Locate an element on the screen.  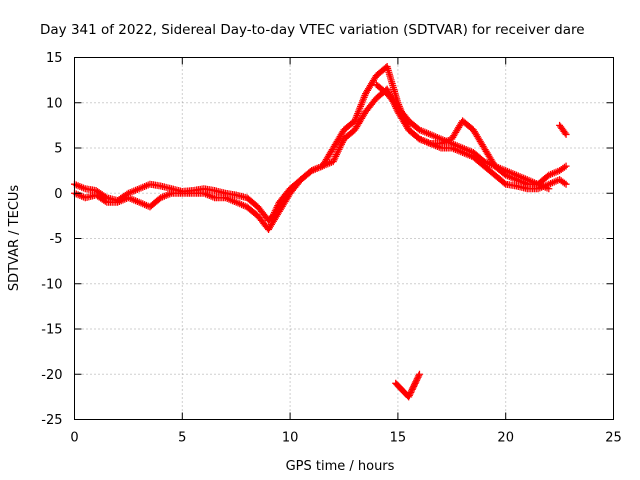
series-sat-track-c is located at coordinates (462, 137).